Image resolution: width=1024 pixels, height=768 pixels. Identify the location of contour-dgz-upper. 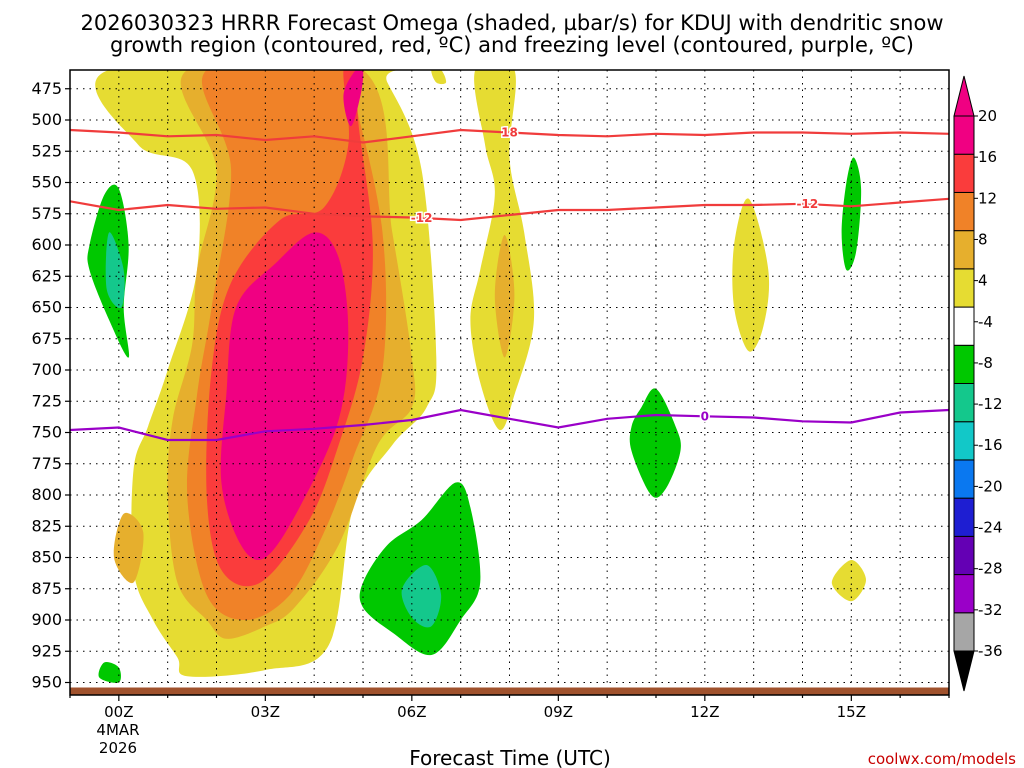
(509, 136).